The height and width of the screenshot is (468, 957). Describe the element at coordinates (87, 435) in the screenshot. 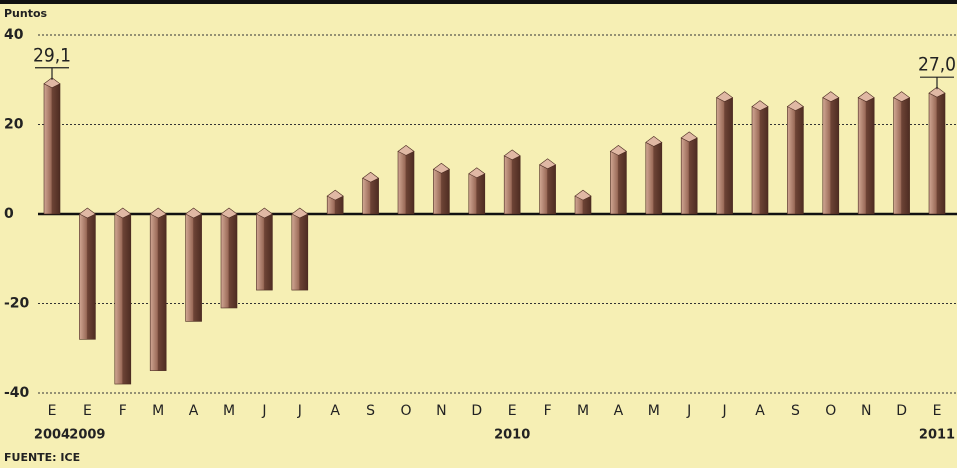

I see `year-label: 2009` at that location.